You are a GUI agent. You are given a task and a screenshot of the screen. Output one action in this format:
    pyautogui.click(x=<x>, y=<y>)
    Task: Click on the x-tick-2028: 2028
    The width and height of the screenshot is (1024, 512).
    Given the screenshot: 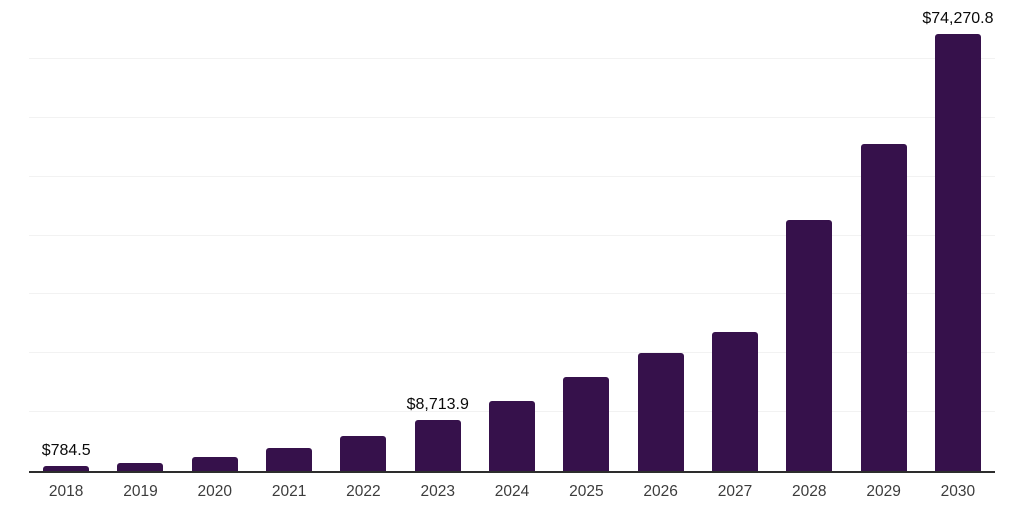 What is the action you would take?
    pyautogui.click(x=809, y=491)
    